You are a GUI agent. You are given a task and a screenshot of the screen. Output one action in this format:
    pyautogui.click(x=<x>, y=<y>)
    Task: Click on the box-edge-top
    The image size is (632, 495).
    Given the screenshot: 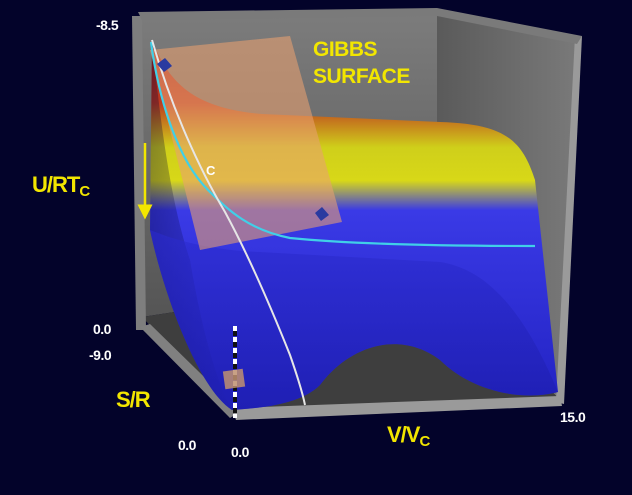 What is the action you would take?
    pyautogui.click(x=360, y=26)
    